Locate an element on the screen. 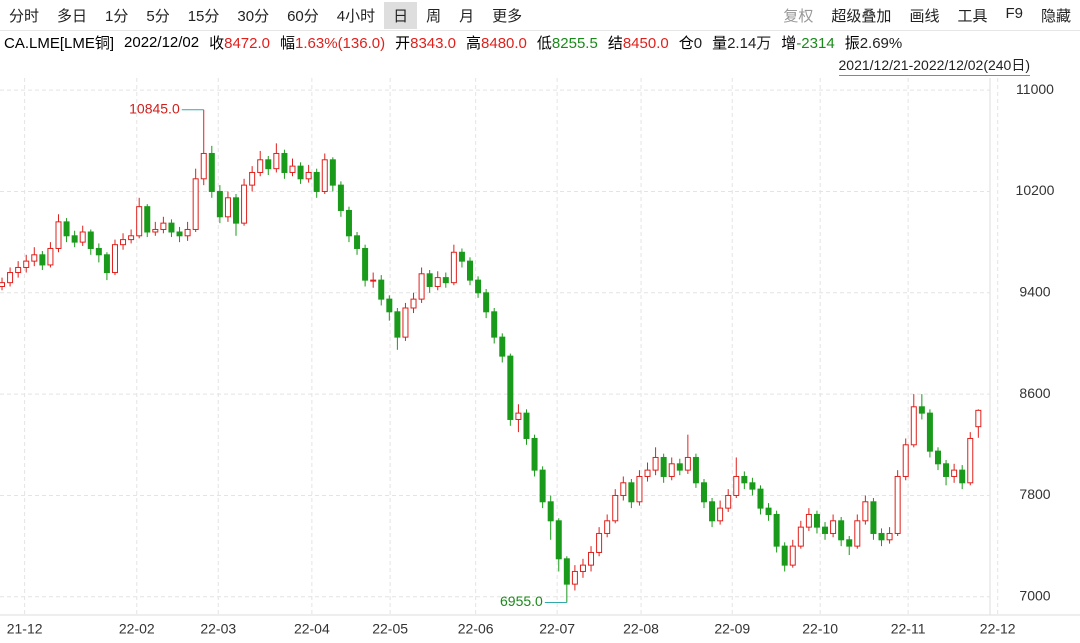  x-tick-label: 22-08 is located at coordinates (641, 629).